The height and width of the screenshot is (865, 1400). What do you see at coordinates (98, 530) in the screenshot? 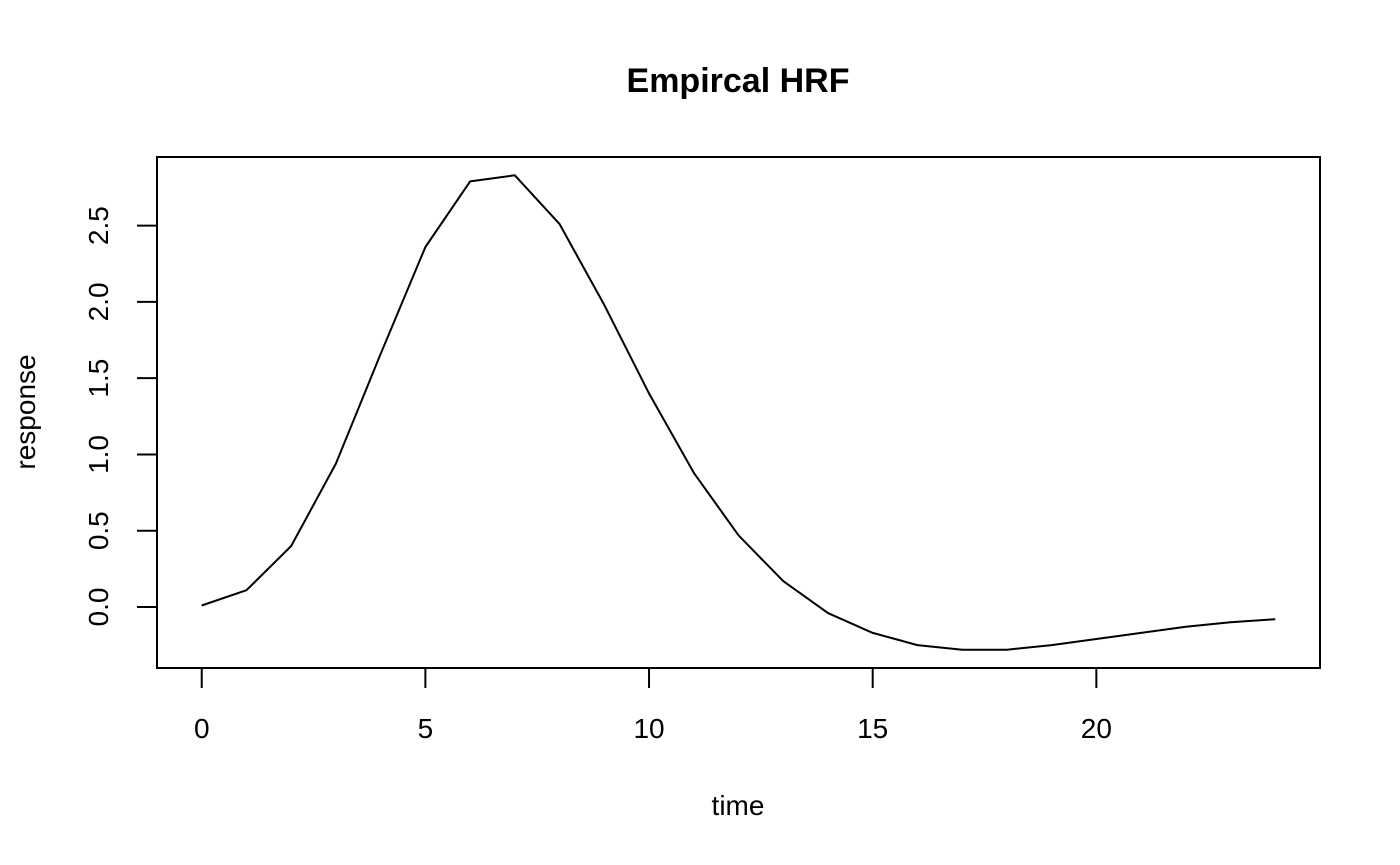
I see `y-tick-label: 0.5` at bounding box center [98, 530].